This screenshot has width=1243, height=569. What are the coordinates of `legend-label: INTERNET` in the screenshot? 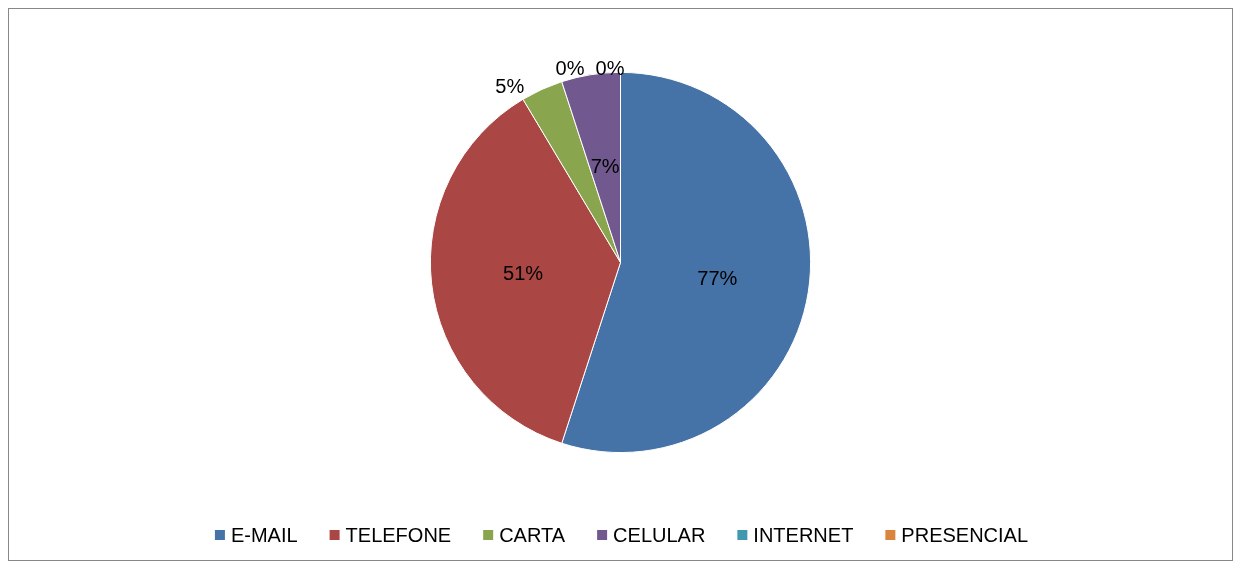 It's located at (803, 535).